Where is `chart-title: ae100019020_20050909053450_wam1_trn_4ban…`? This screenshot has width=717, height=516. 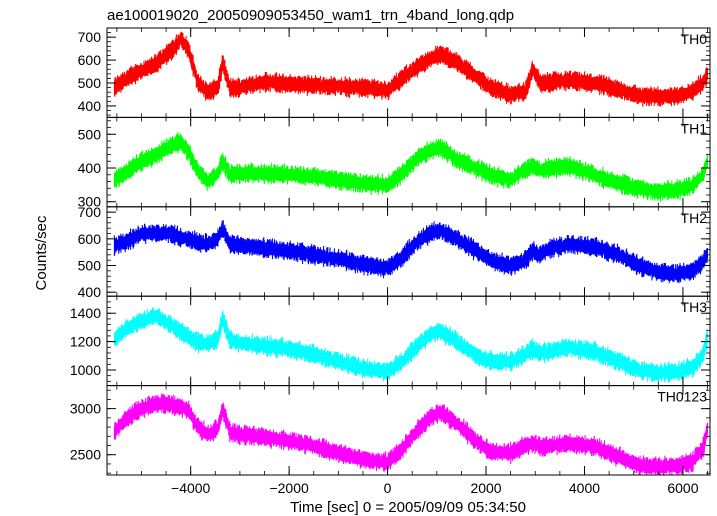
chart-title: ae100019020_20050909053450_wam1_trn_4ban… is located at coordinates (310, 15).